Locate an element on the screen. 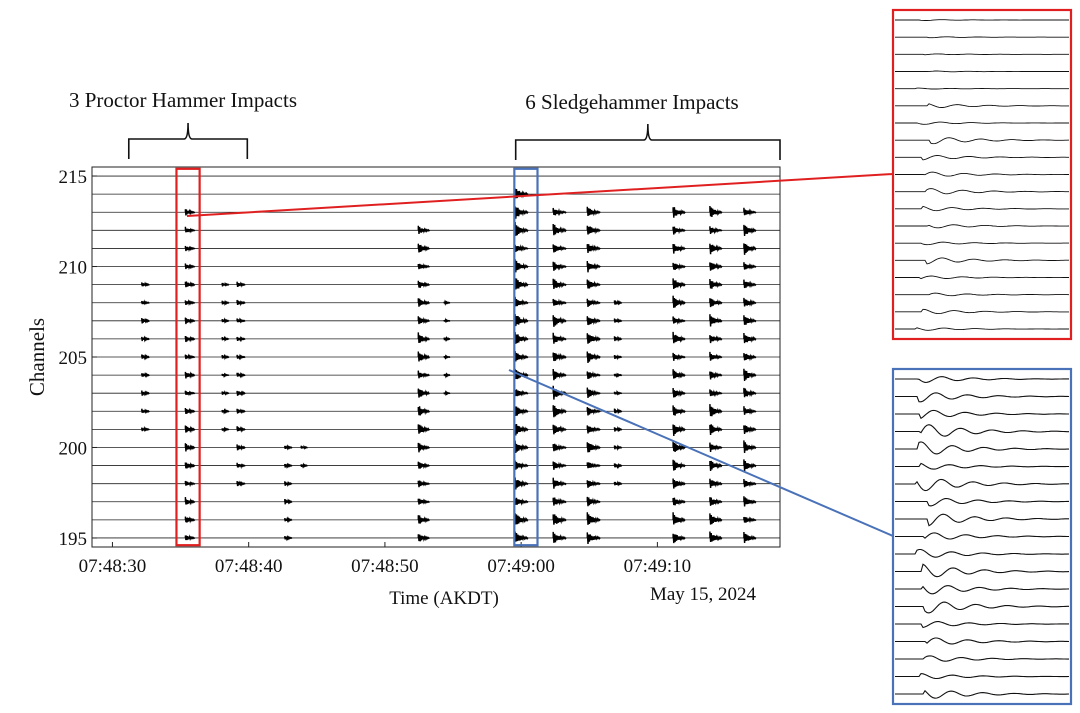 Image resolution: width=1080 pixels, height=713 pixels. annotation-proctor-label: 3 Proctor Hammer Impacts is located at coordinates (183, 100).